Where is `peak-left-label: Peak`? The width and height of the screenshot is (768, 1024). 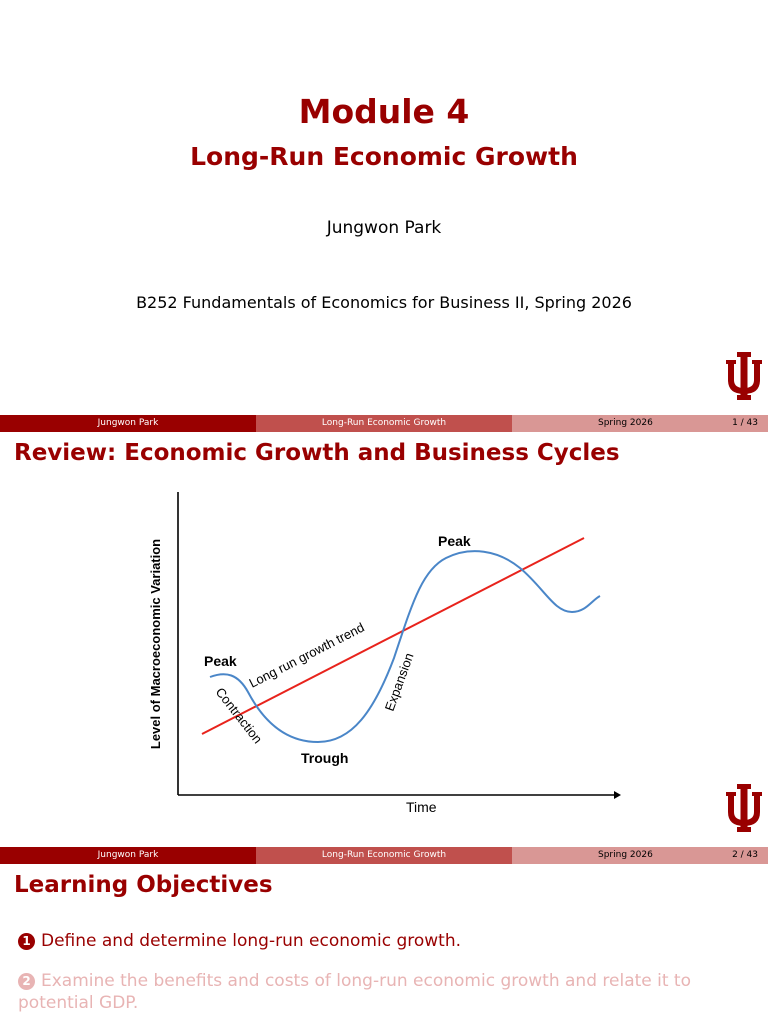 peak-left-label: Peak is located at coordinates (220, 661).